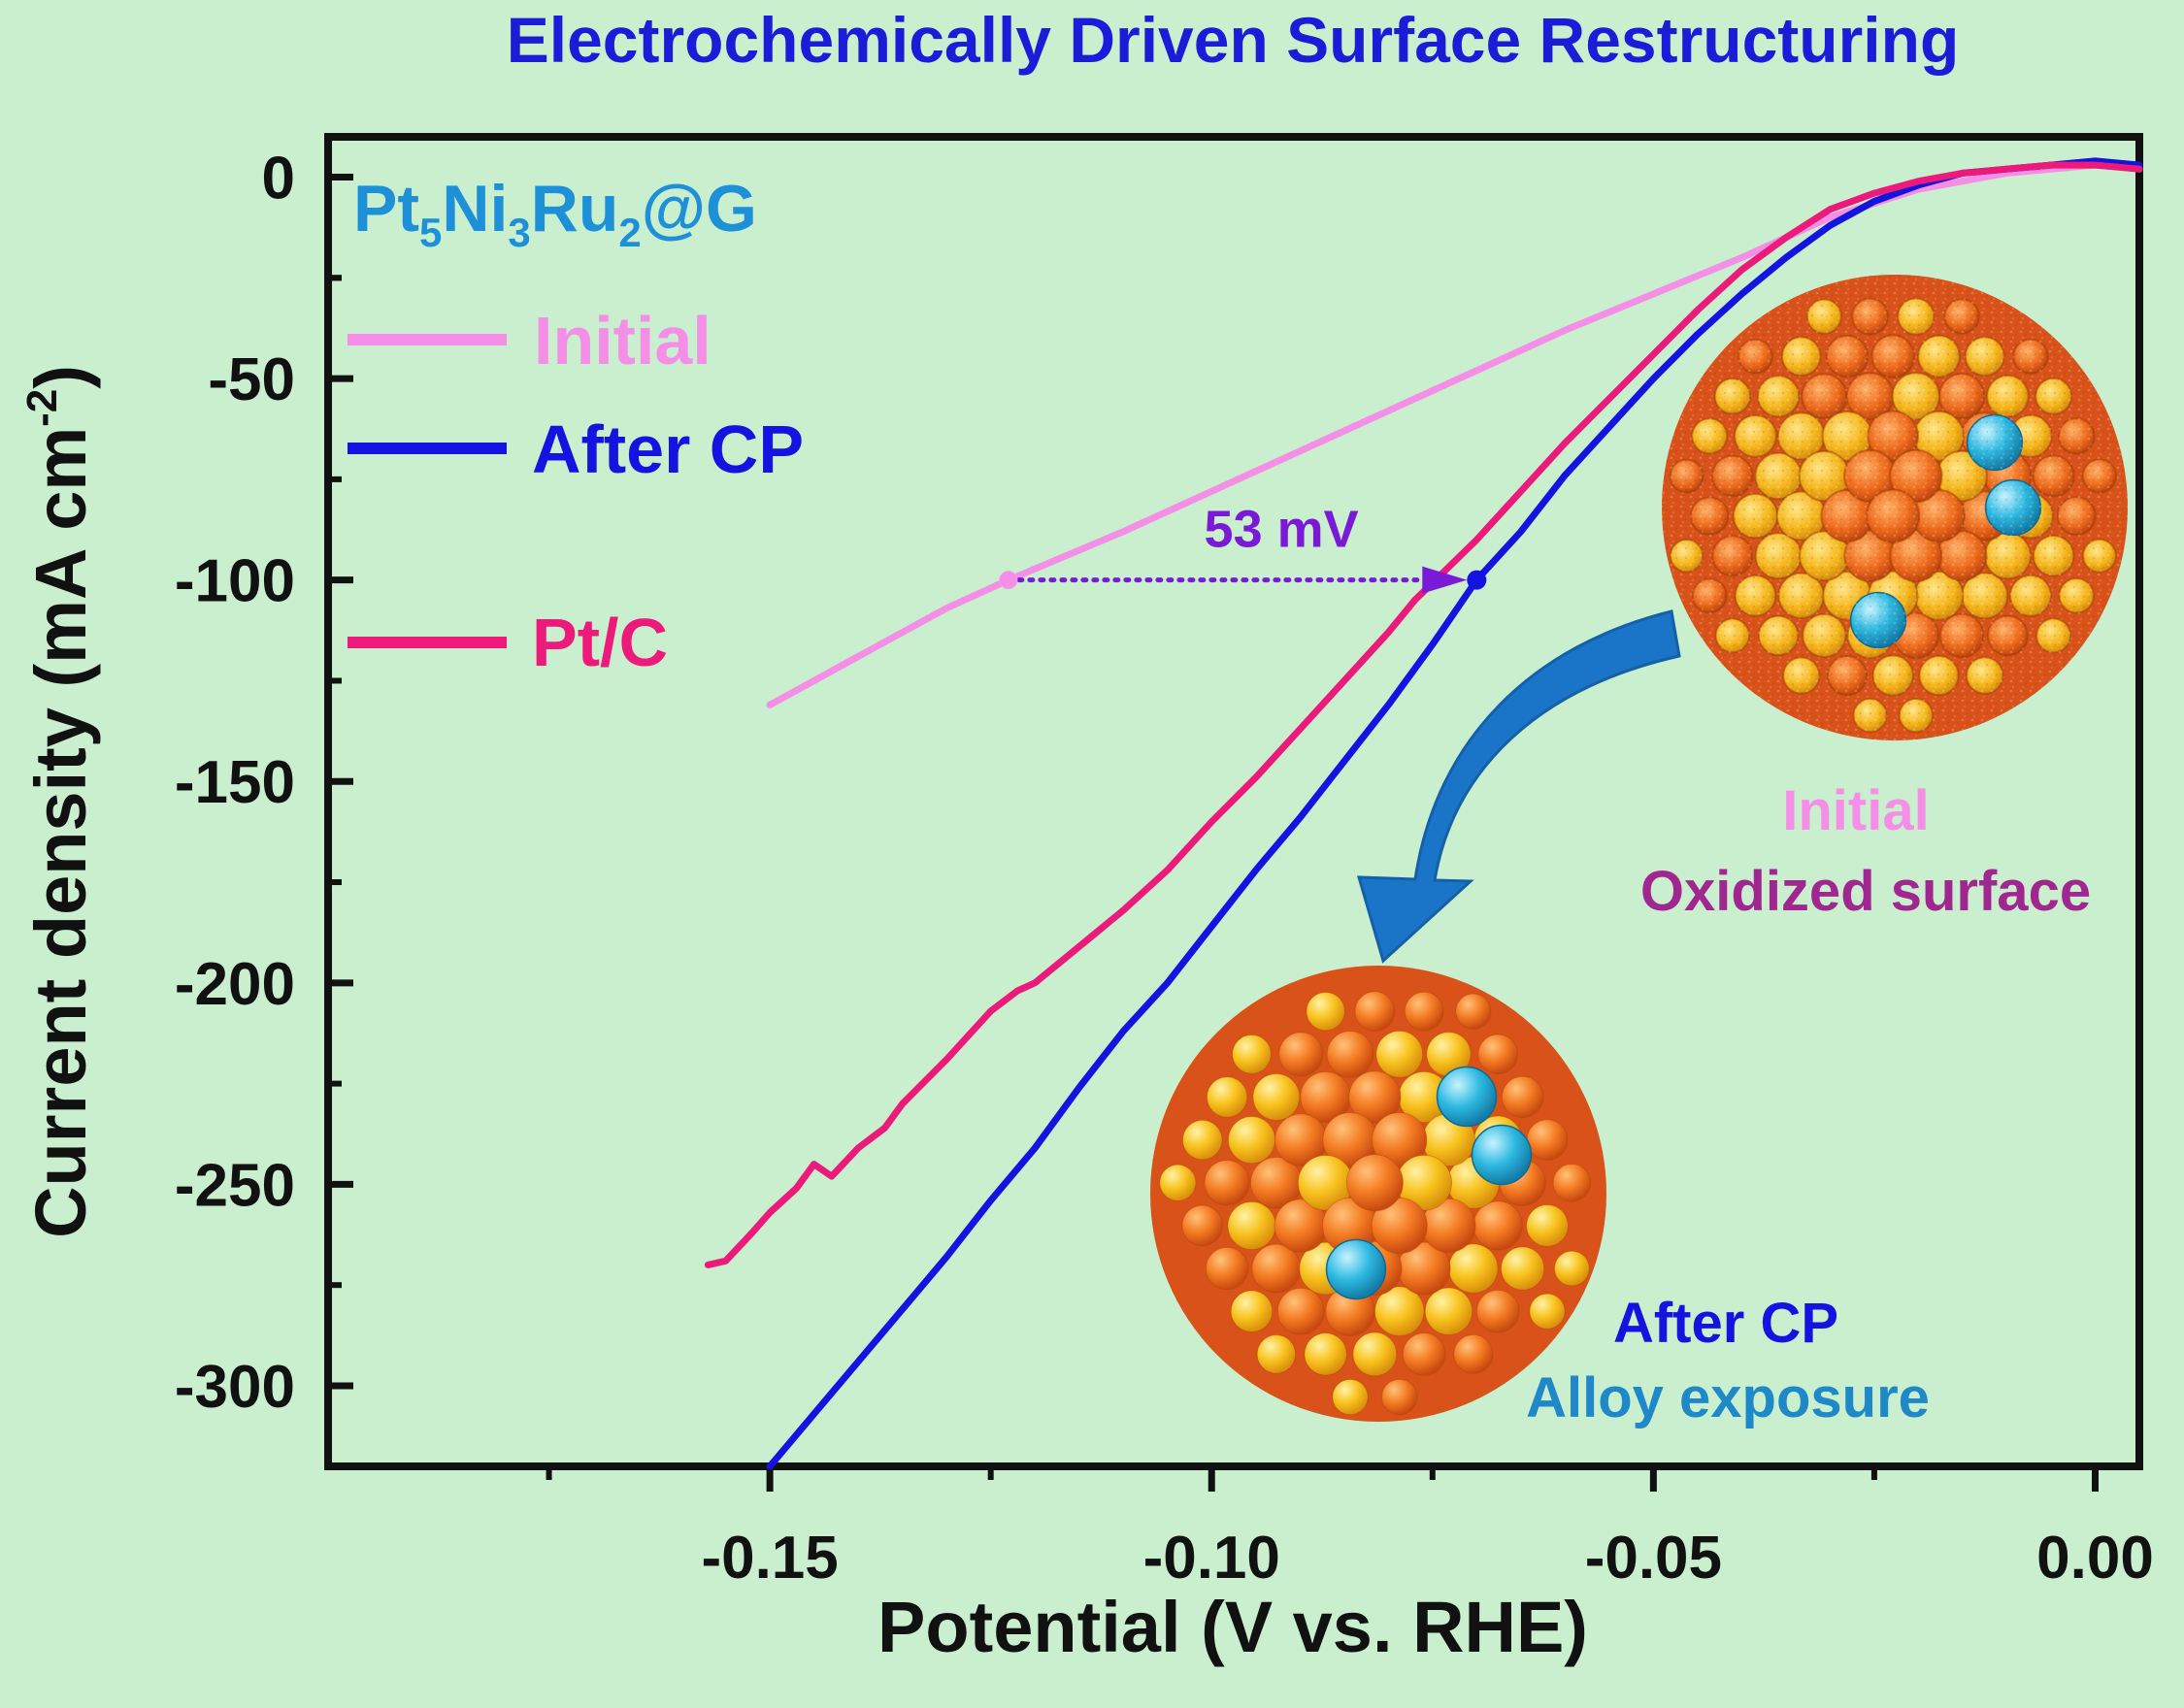  What do you see at coordinates (1725, 1323) in the screenshot?
I see `after-cp-state-title: After CP` at bounding box center [1725, 1323].